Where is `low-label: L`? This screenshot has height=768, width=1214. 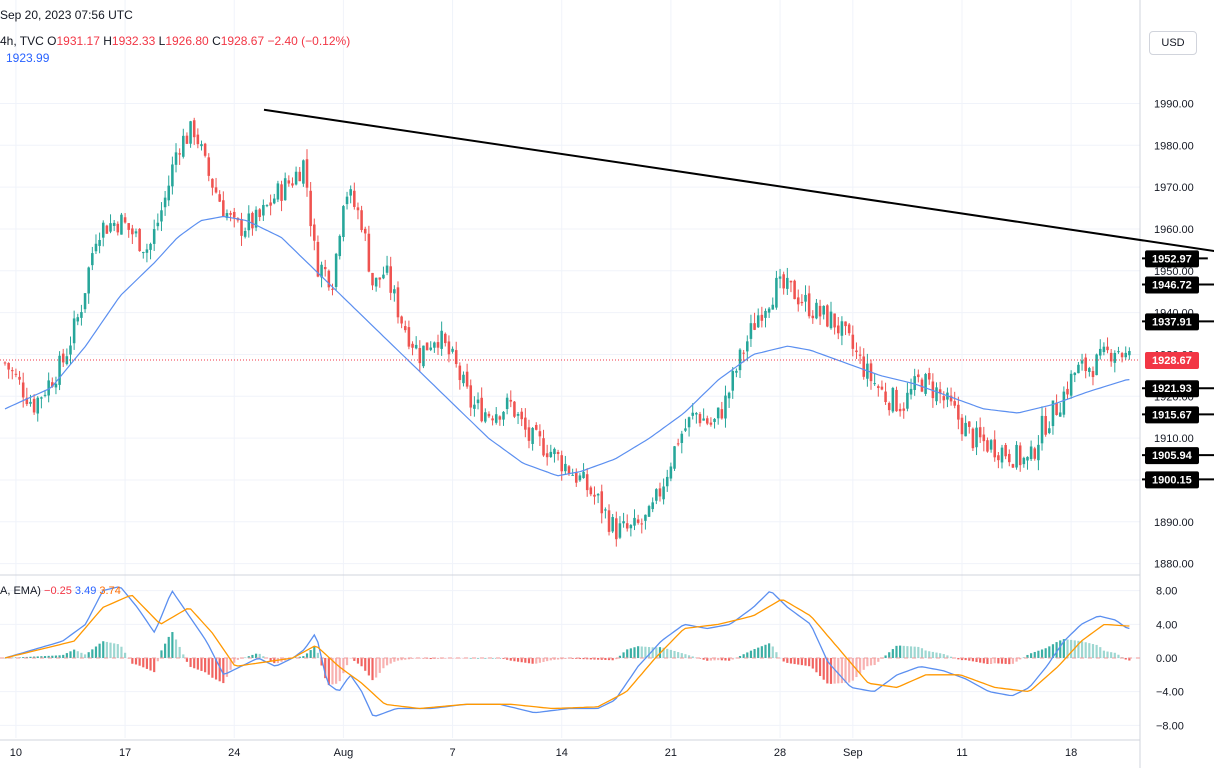
low-label: L is located at coordinates (162, 41).